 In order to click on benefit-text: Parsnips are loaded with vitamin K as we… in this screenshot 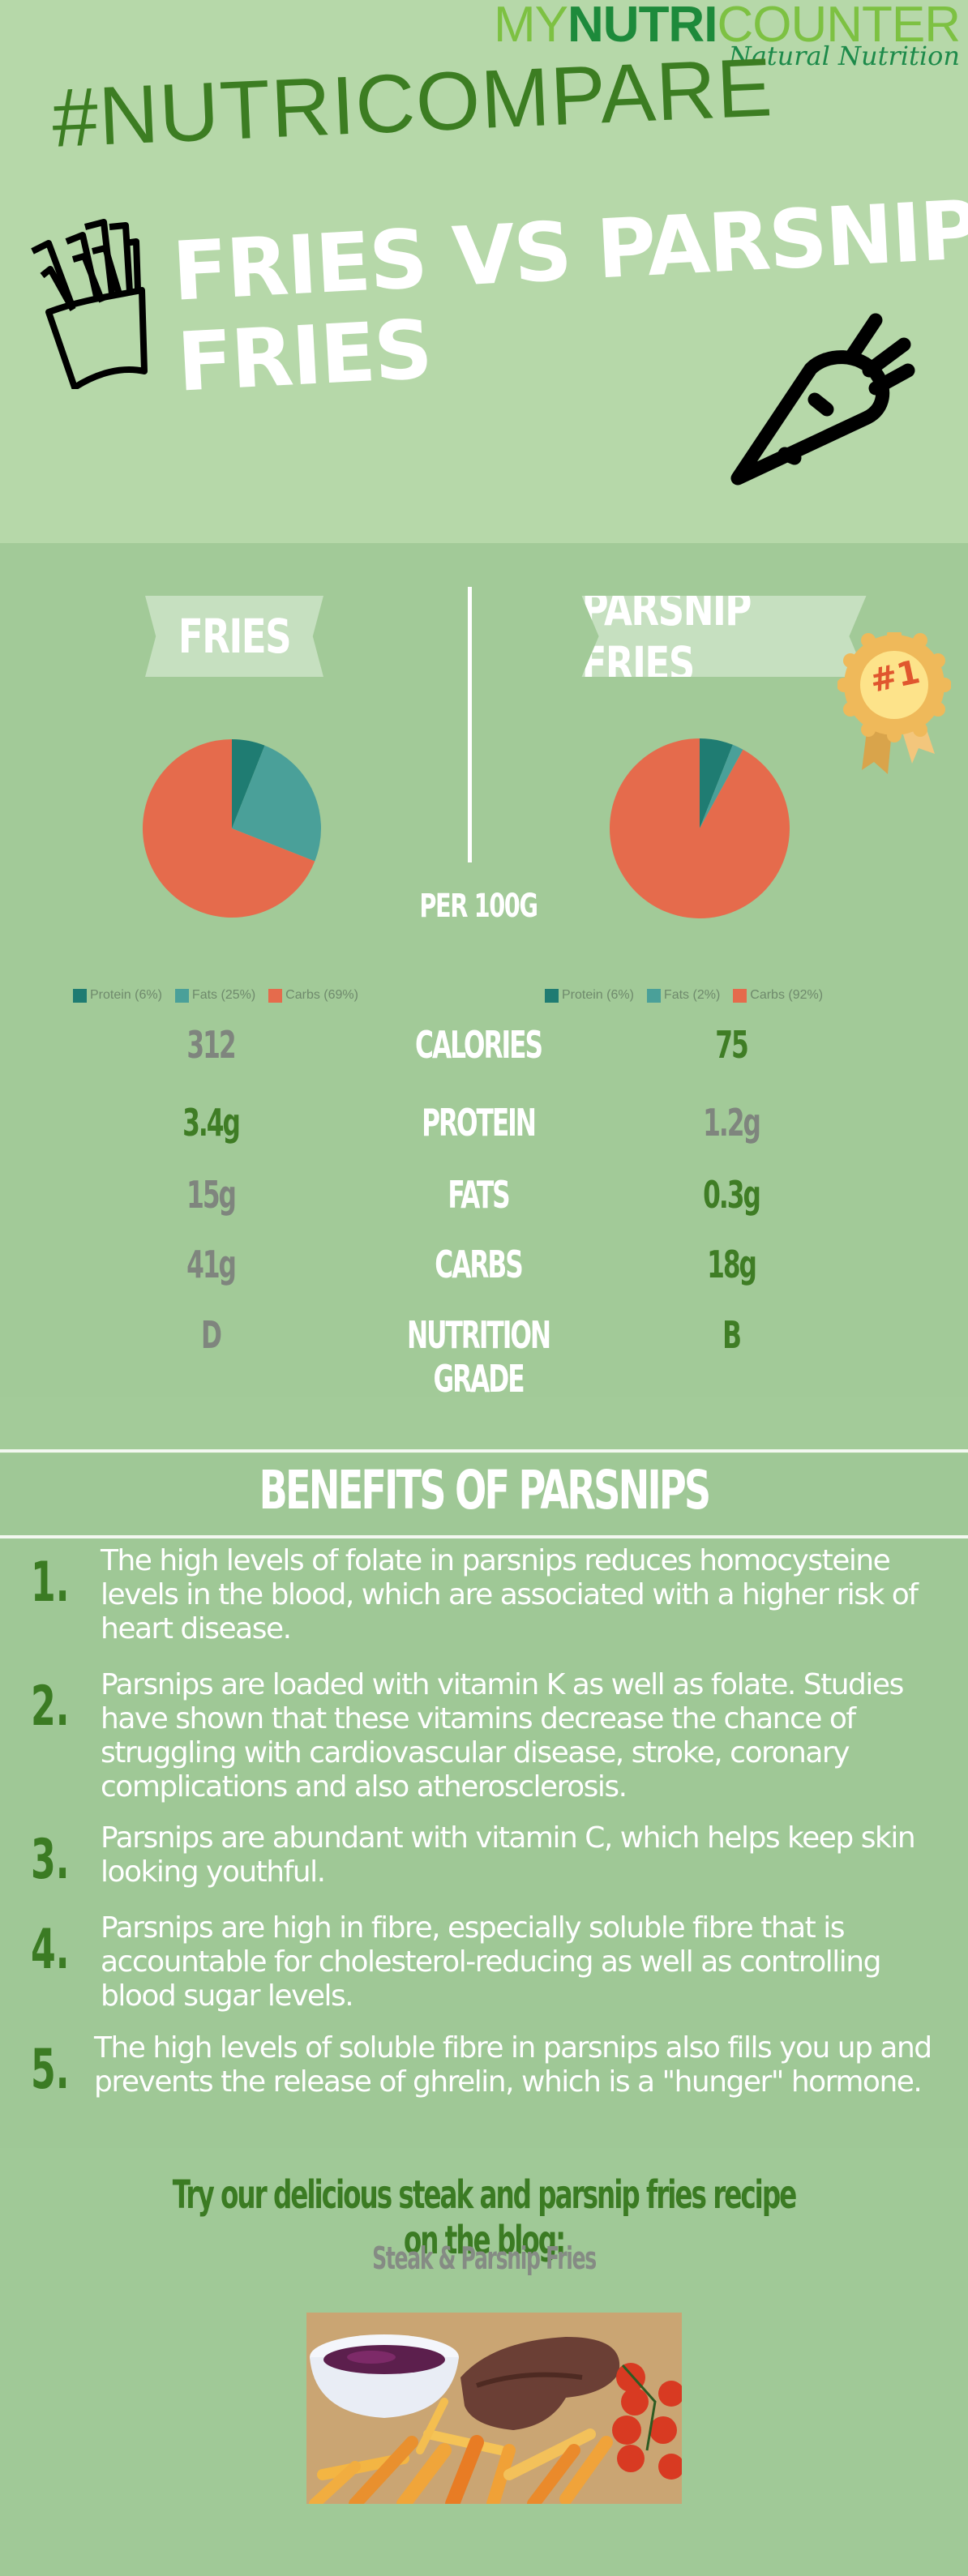, I will do `click(503, 1736)`.